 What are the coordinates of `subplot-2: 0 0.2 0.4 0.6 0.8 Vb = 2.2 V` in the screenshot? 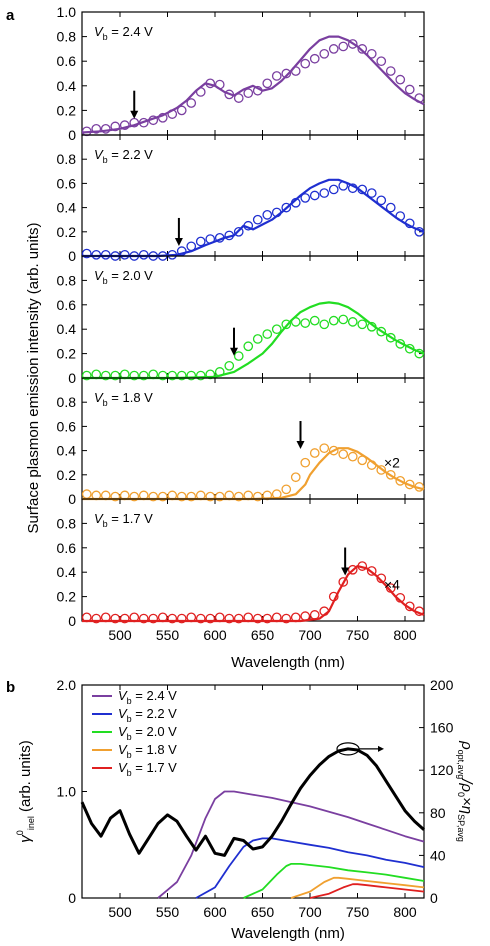 It's located at (241, 199).